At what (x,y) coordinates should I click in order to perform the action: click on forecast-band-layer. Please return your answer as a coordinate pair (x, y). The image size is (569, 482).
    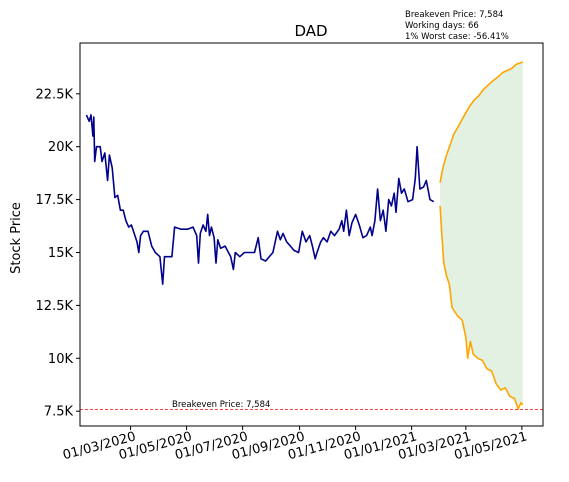
    Looking at the image, I should click on (481, 236).